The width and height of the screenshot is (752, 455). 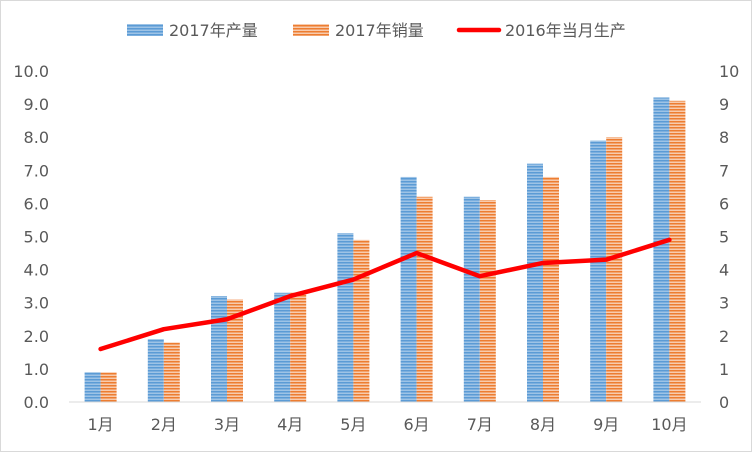 What do you see at coordinates (31, 71) in the screenshot?
I see `left-axis-tick-label: 10.0` at bounding box center [31, 71].